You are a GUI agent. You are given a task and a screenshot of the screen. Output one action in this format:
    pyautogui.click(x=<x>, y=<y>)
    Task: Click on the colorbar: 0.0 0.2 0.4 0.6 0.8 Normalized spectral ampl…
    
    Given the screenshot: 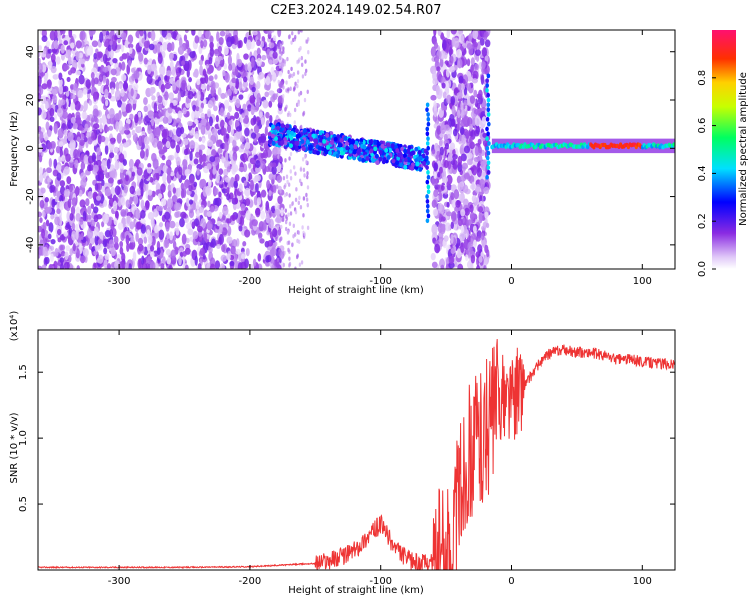 What is the action you would take?
    pyautogui.click(x=723, y=153)
    